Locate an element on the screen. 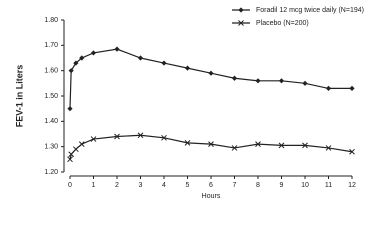 This screenshot has height=240, width=380. x-tick-label: 9 is located at coordinates (282, 185).